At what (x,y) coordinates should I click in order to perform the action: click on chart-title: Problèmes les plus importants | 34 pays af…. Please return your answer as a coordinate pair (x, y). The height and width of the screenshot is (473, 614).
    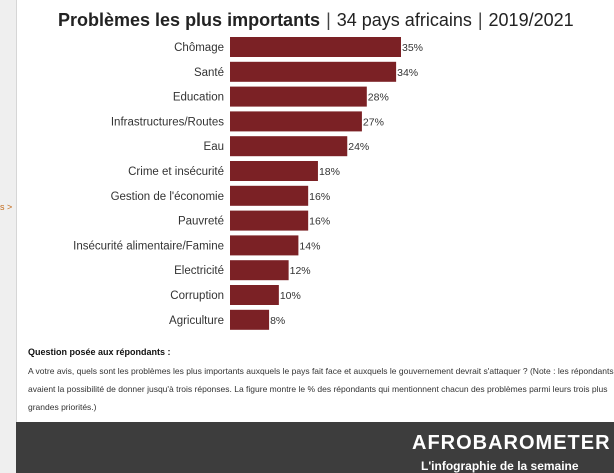
    Looking at the image, I should click on (316, 20).